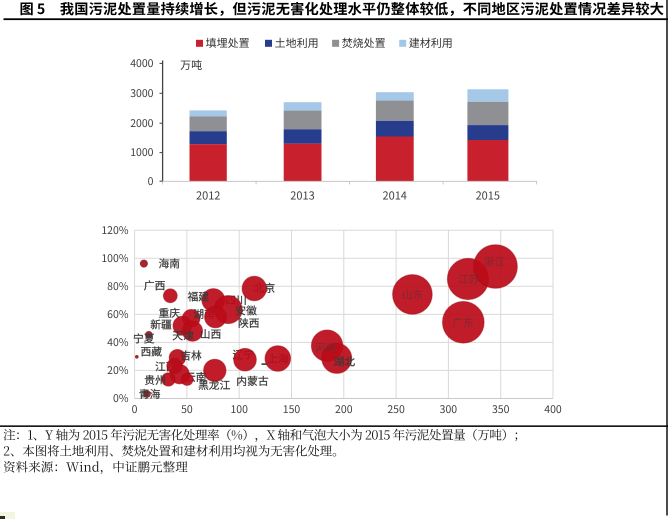  Describe the element at coordinates (553, 409) in the screenshot. I see `svg-text: 400` at that location.